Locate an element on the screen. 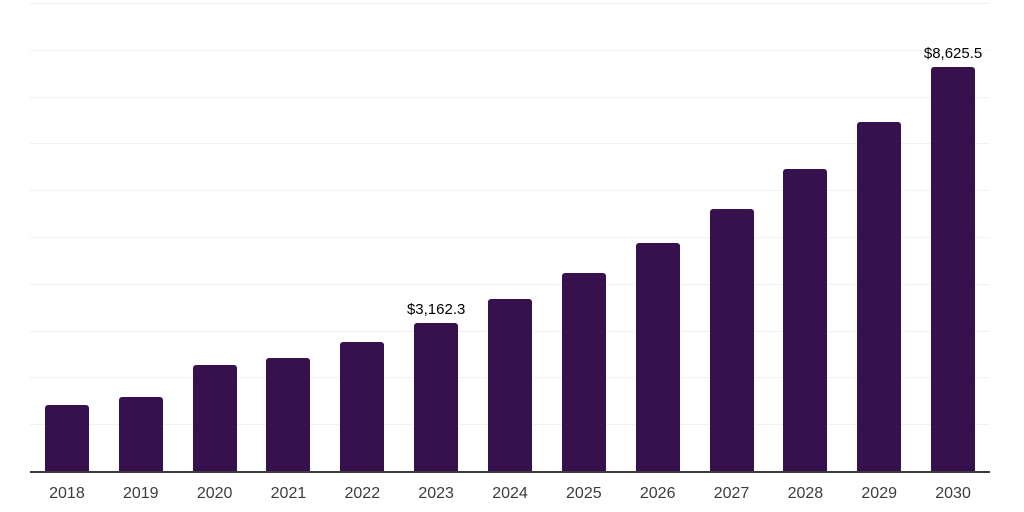 This screenshot has height=512, width=1024. x-tick-label-2019: 2019 is located at coordinates (140, 493).